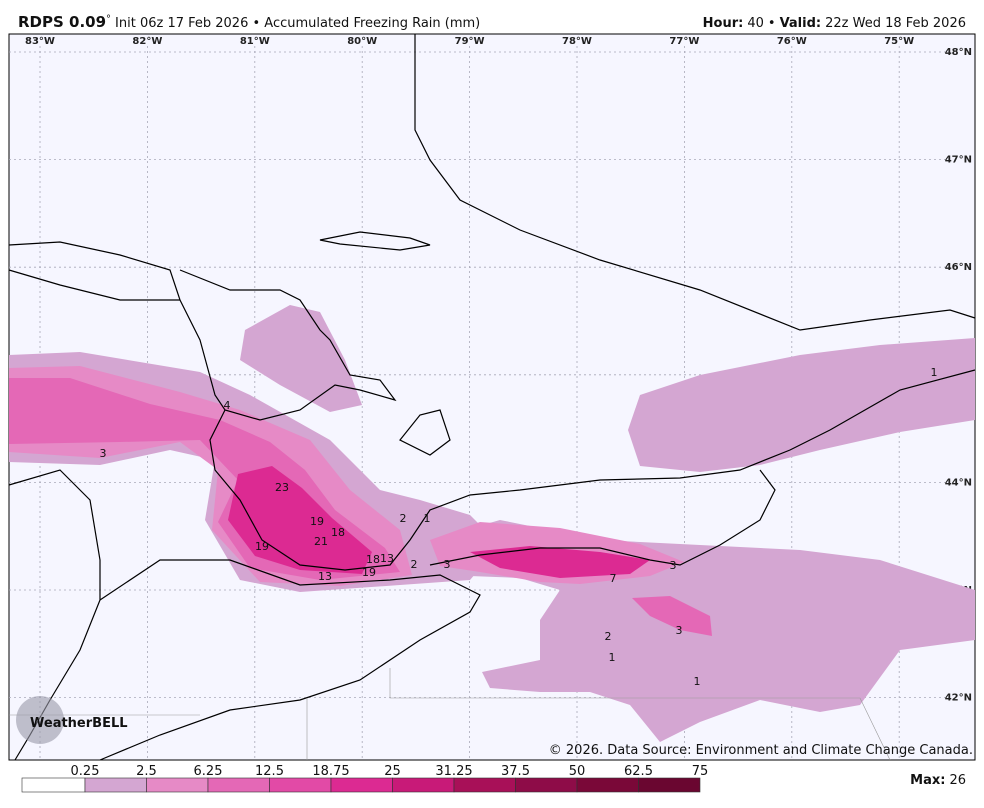  What do you see at coordinates (577, 771) in the screenshot?
I see `colorbar-label: 50` at bounding box center [577, 771].